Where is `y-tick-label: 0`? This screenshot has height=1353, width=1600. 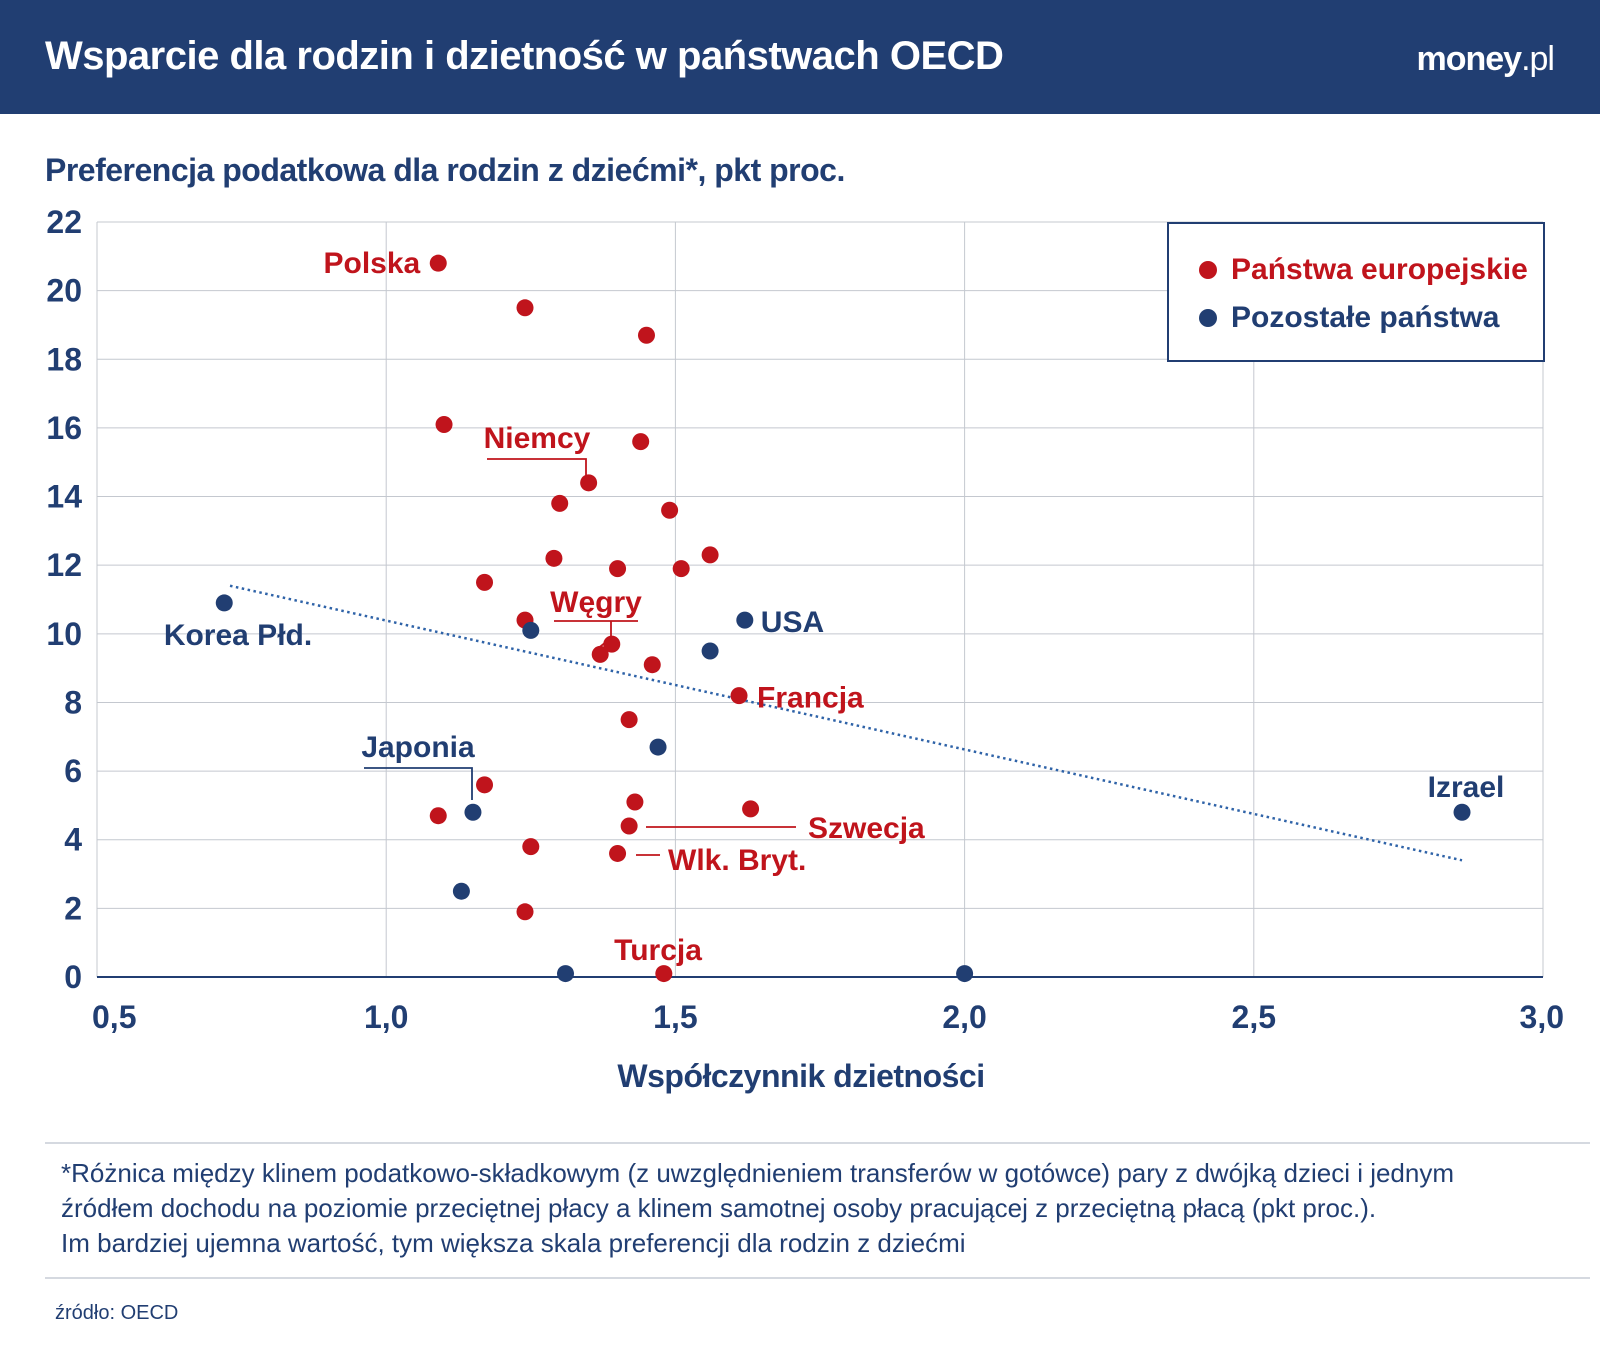
y-tick-label: 0 is located at coordinates (73, 977).